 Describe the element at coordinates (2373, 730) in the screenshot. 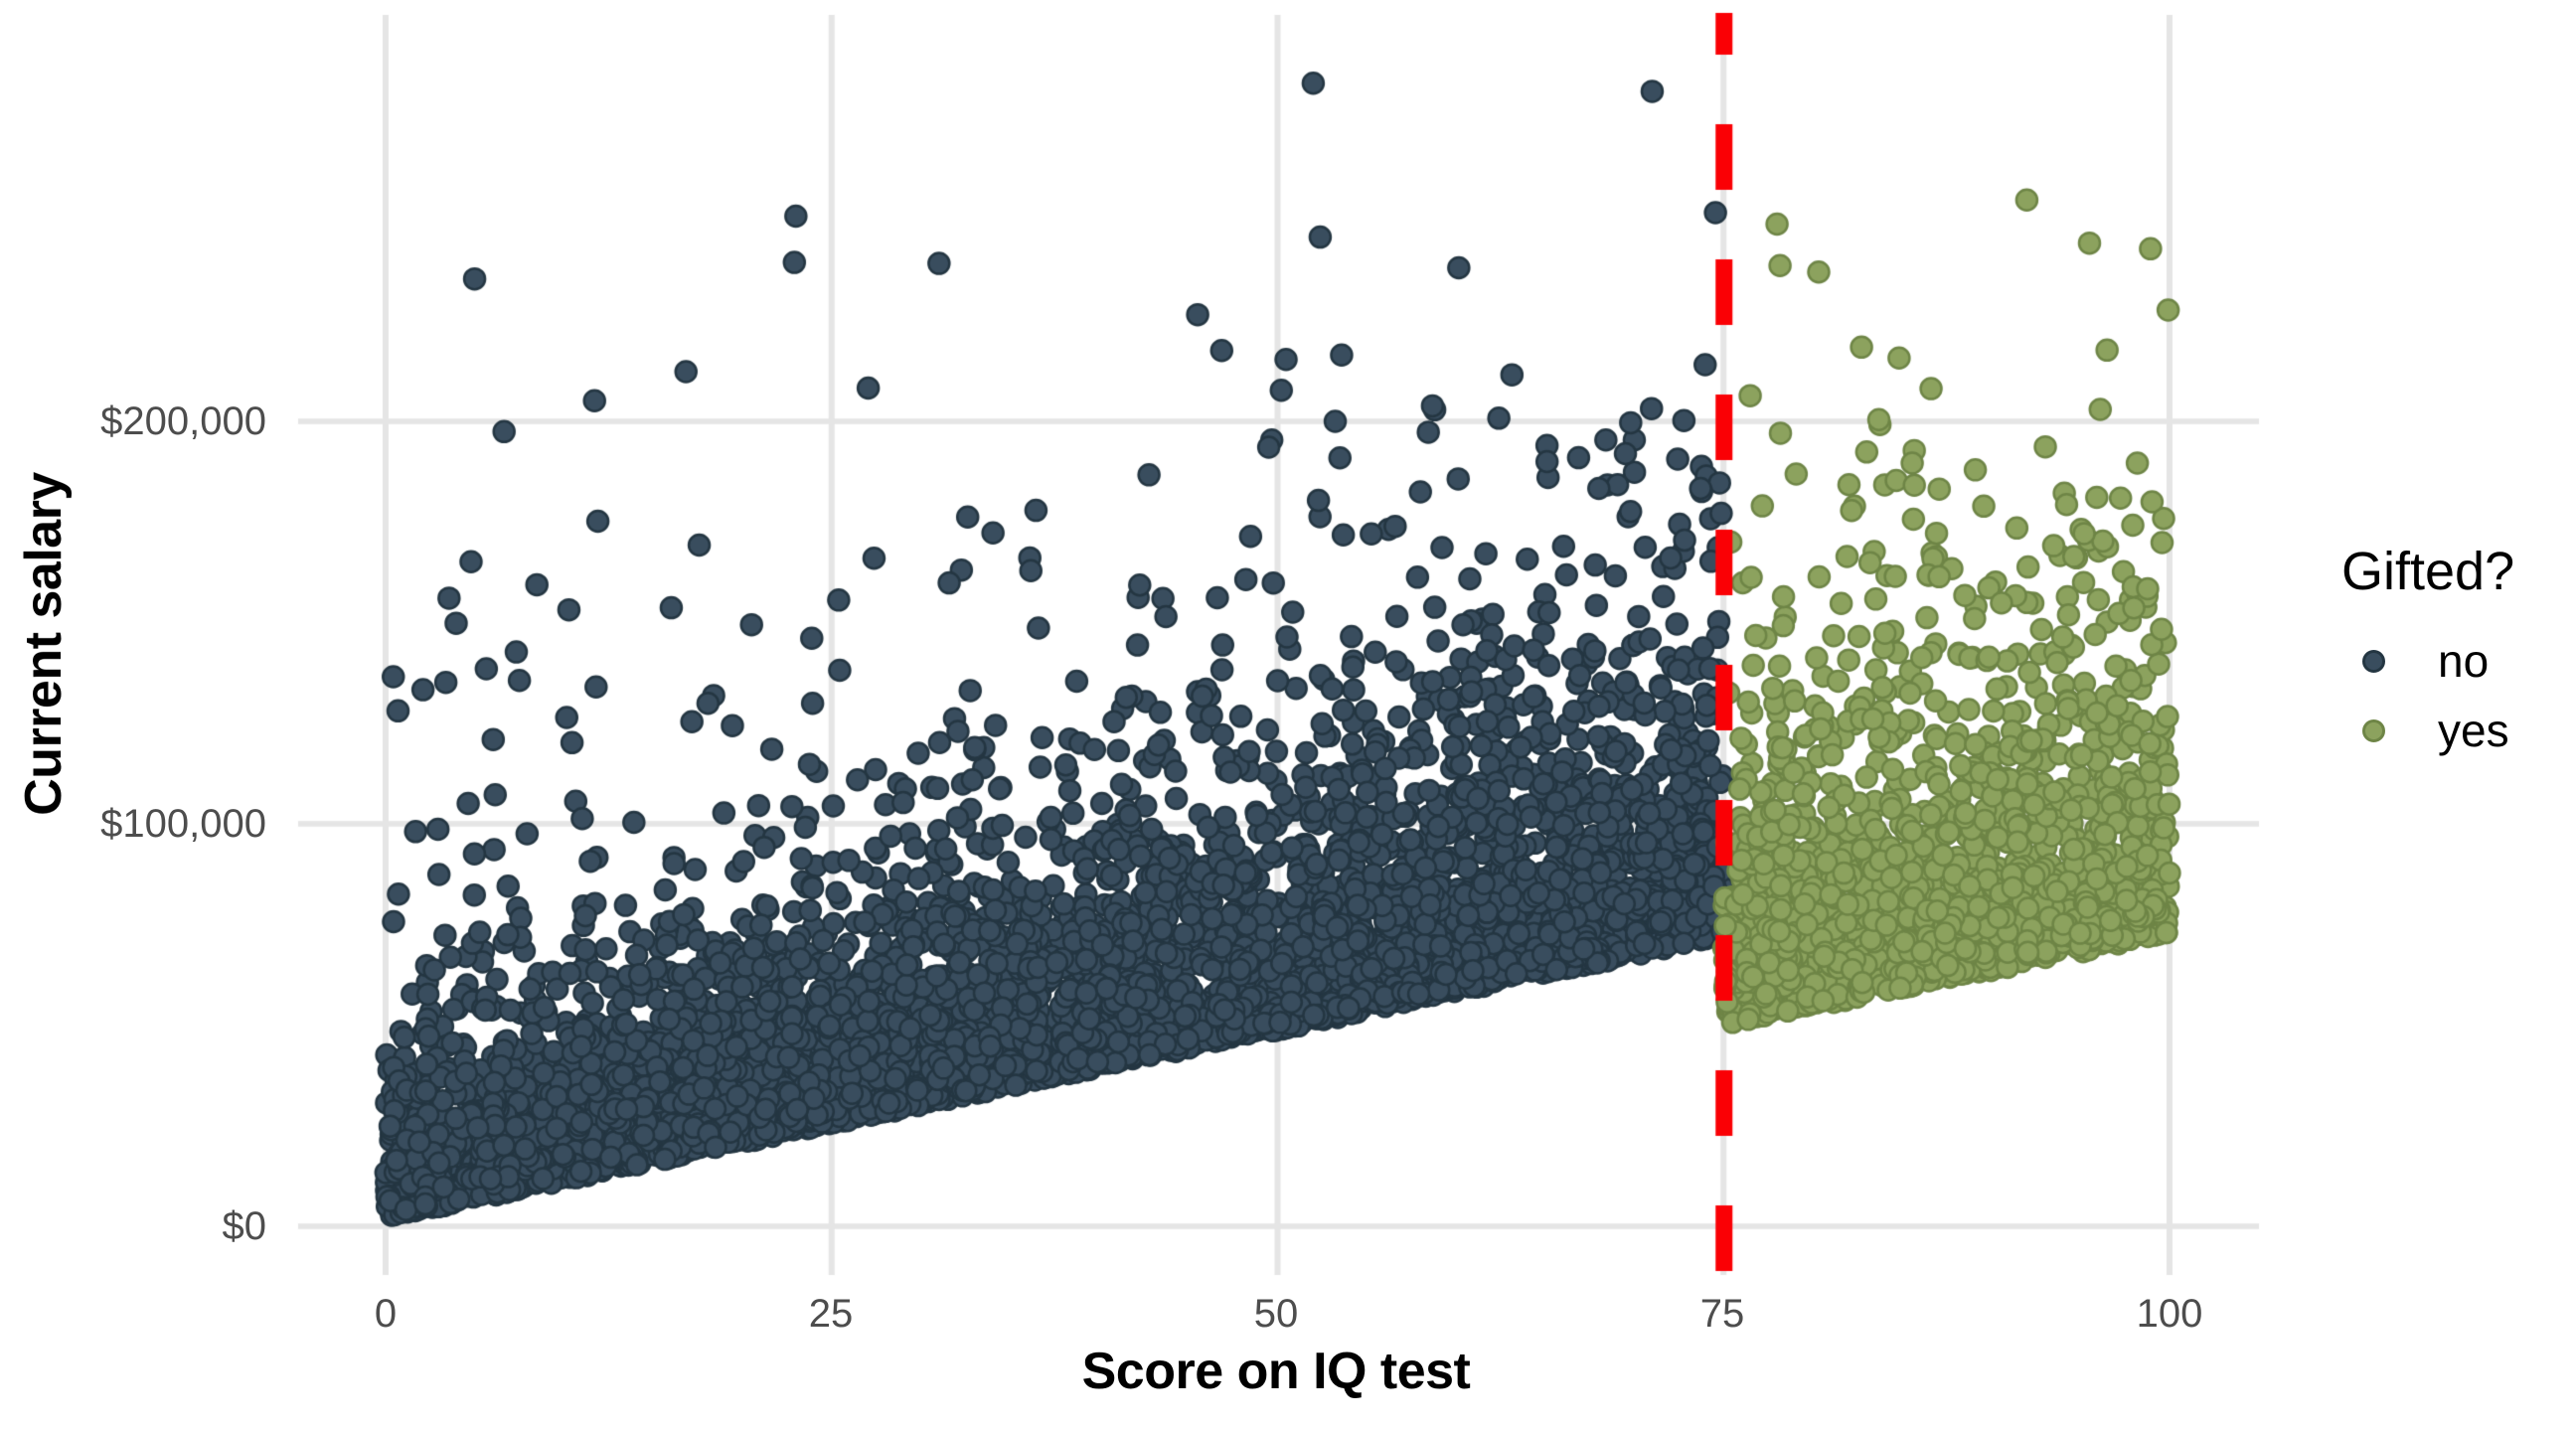

I see `legend-dot-yes-icon` at that location.